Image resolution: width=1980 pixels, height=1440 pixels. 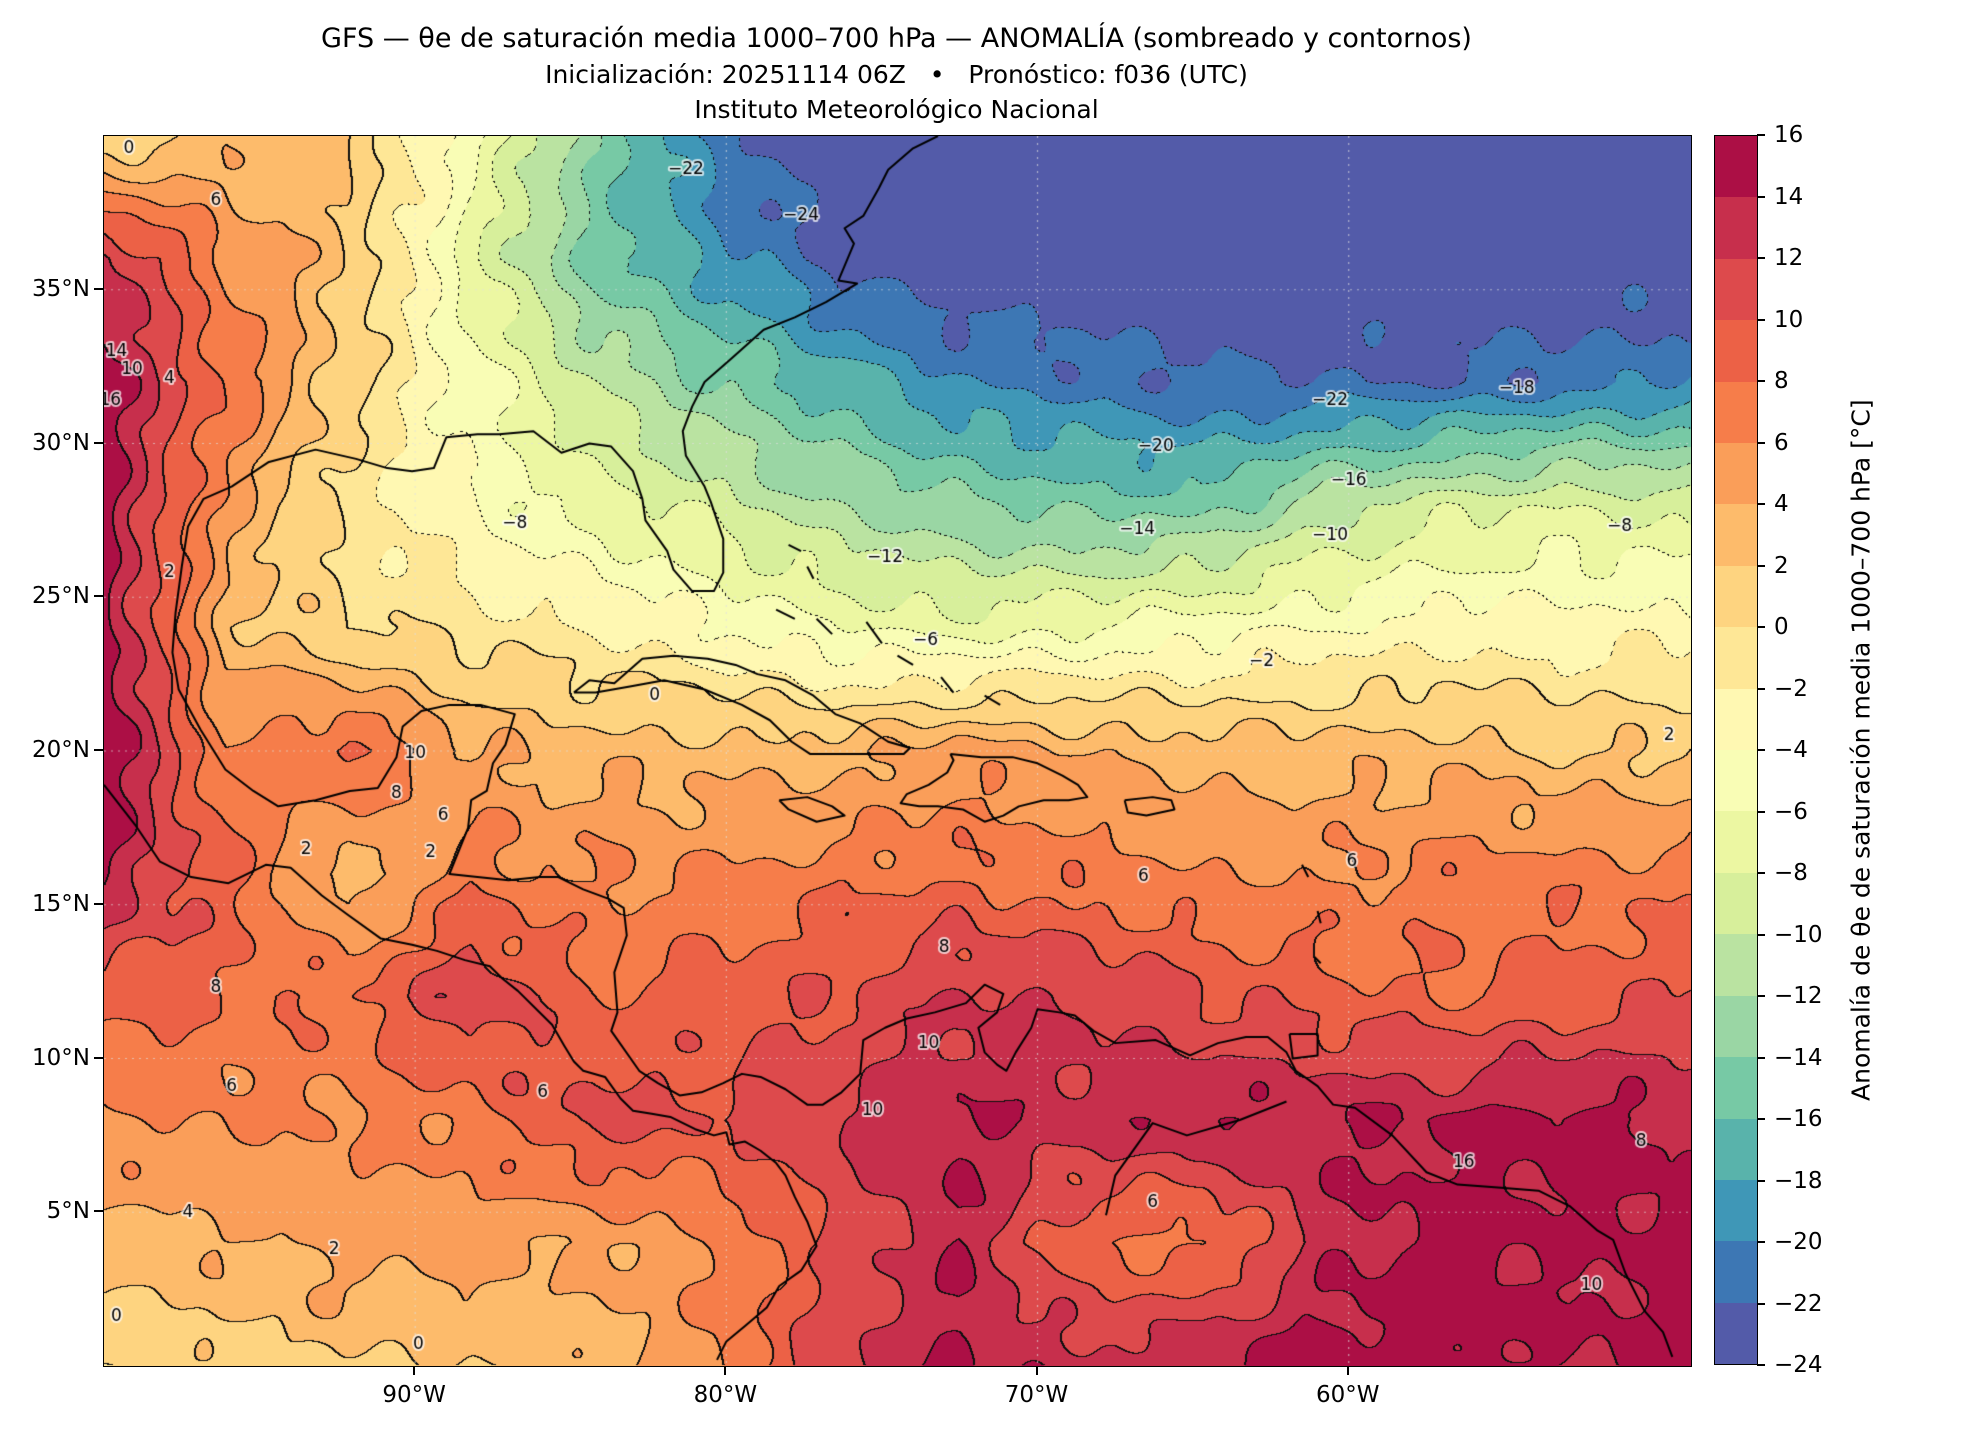 I want to click on y-tick-label: 25°N, so click(x=61, y=596).